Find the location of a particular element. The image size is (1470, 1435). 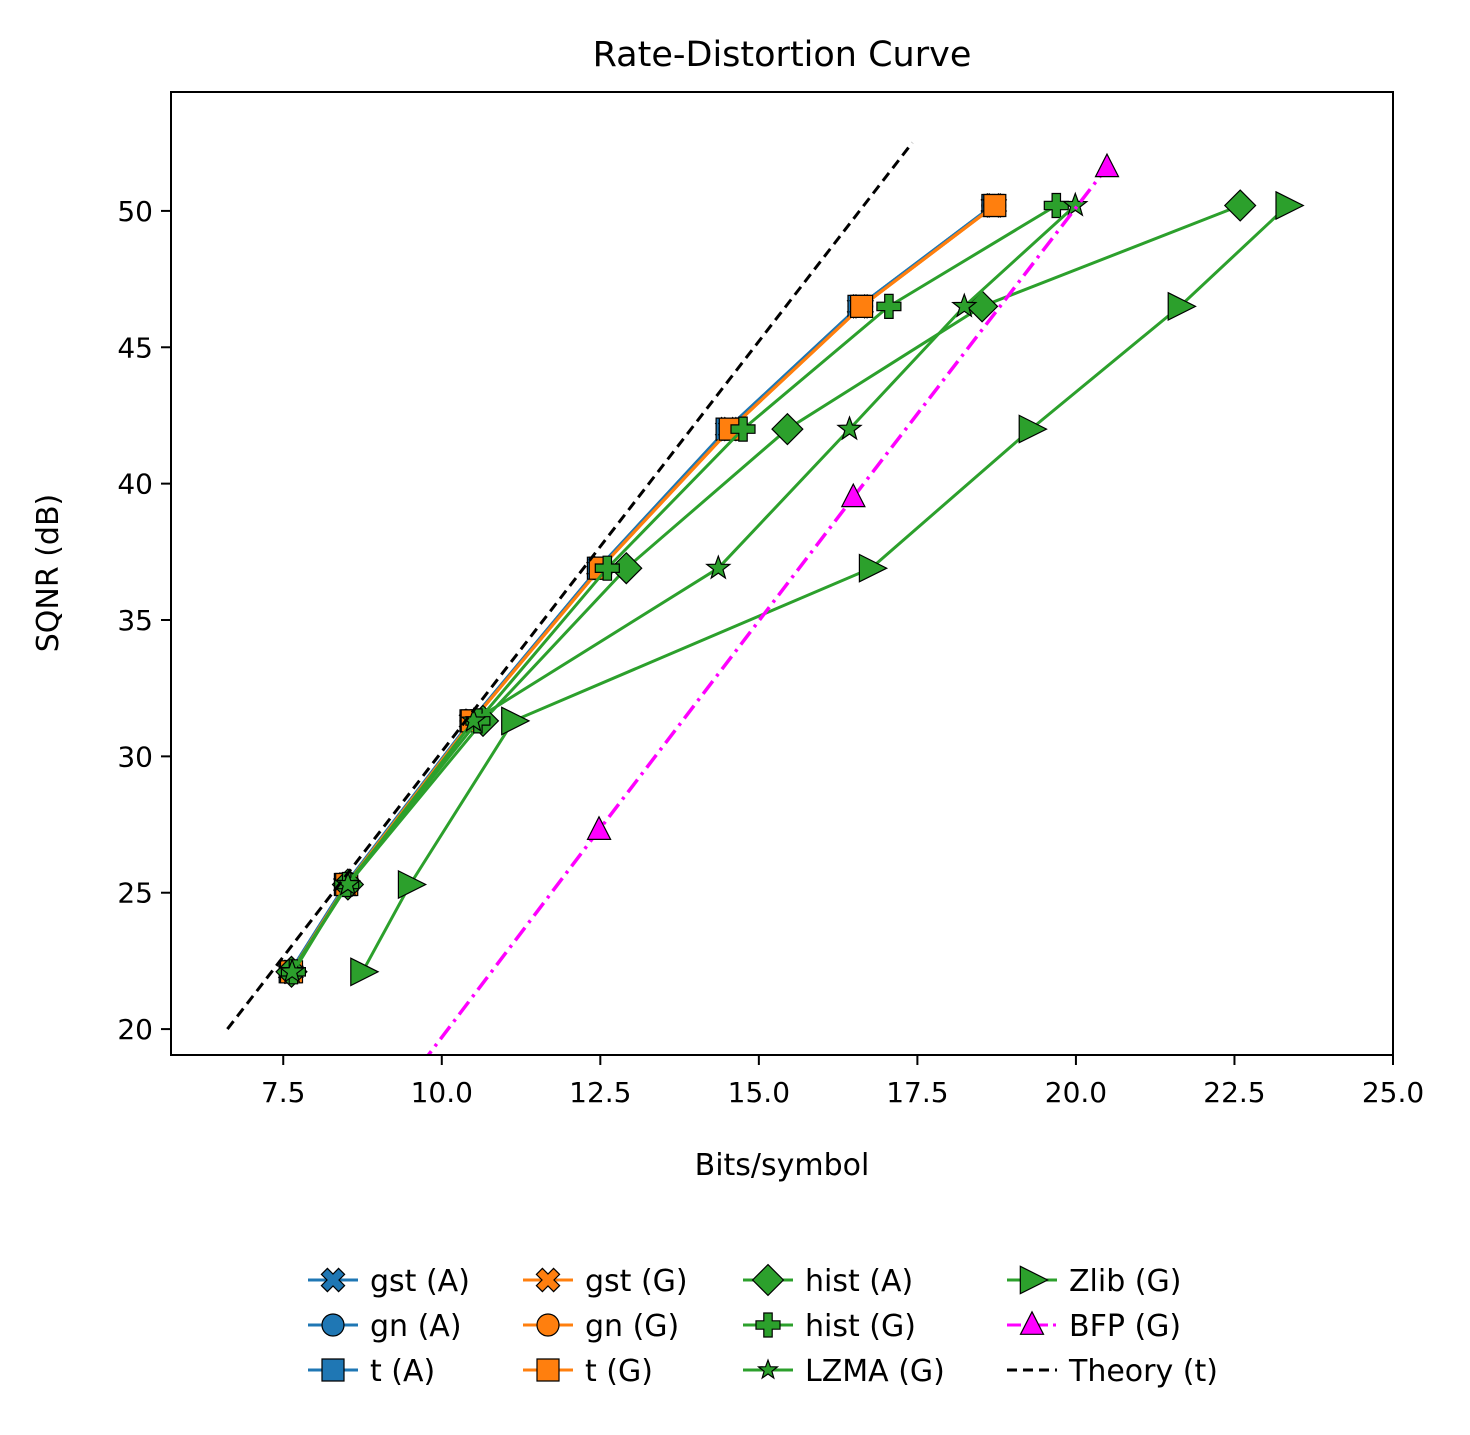

legend-label: gn (A) is located at coordinates (416, 1326).